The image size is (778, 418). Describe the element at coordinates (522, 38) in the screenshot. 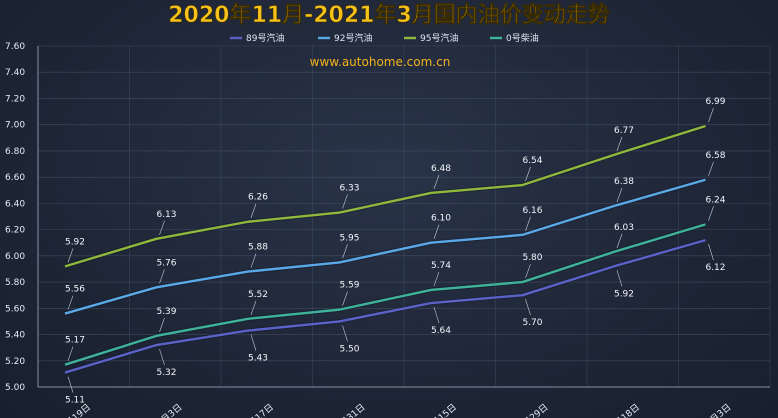

I see `legend-label: 0号柴油` at that location.